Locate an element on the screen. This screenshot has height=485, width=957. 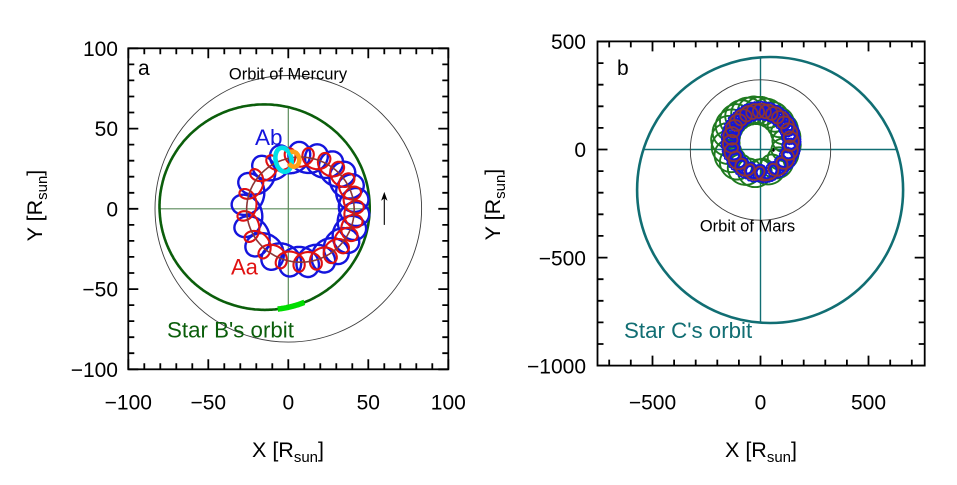
svg-text: −1000 is located at coordinates (556, 366).